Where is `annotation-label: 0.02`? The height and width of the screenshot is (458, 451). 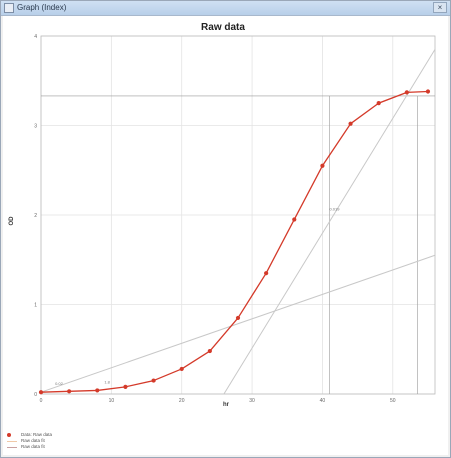
annotation-label: 0.02 is located at coordinates (59, 383).